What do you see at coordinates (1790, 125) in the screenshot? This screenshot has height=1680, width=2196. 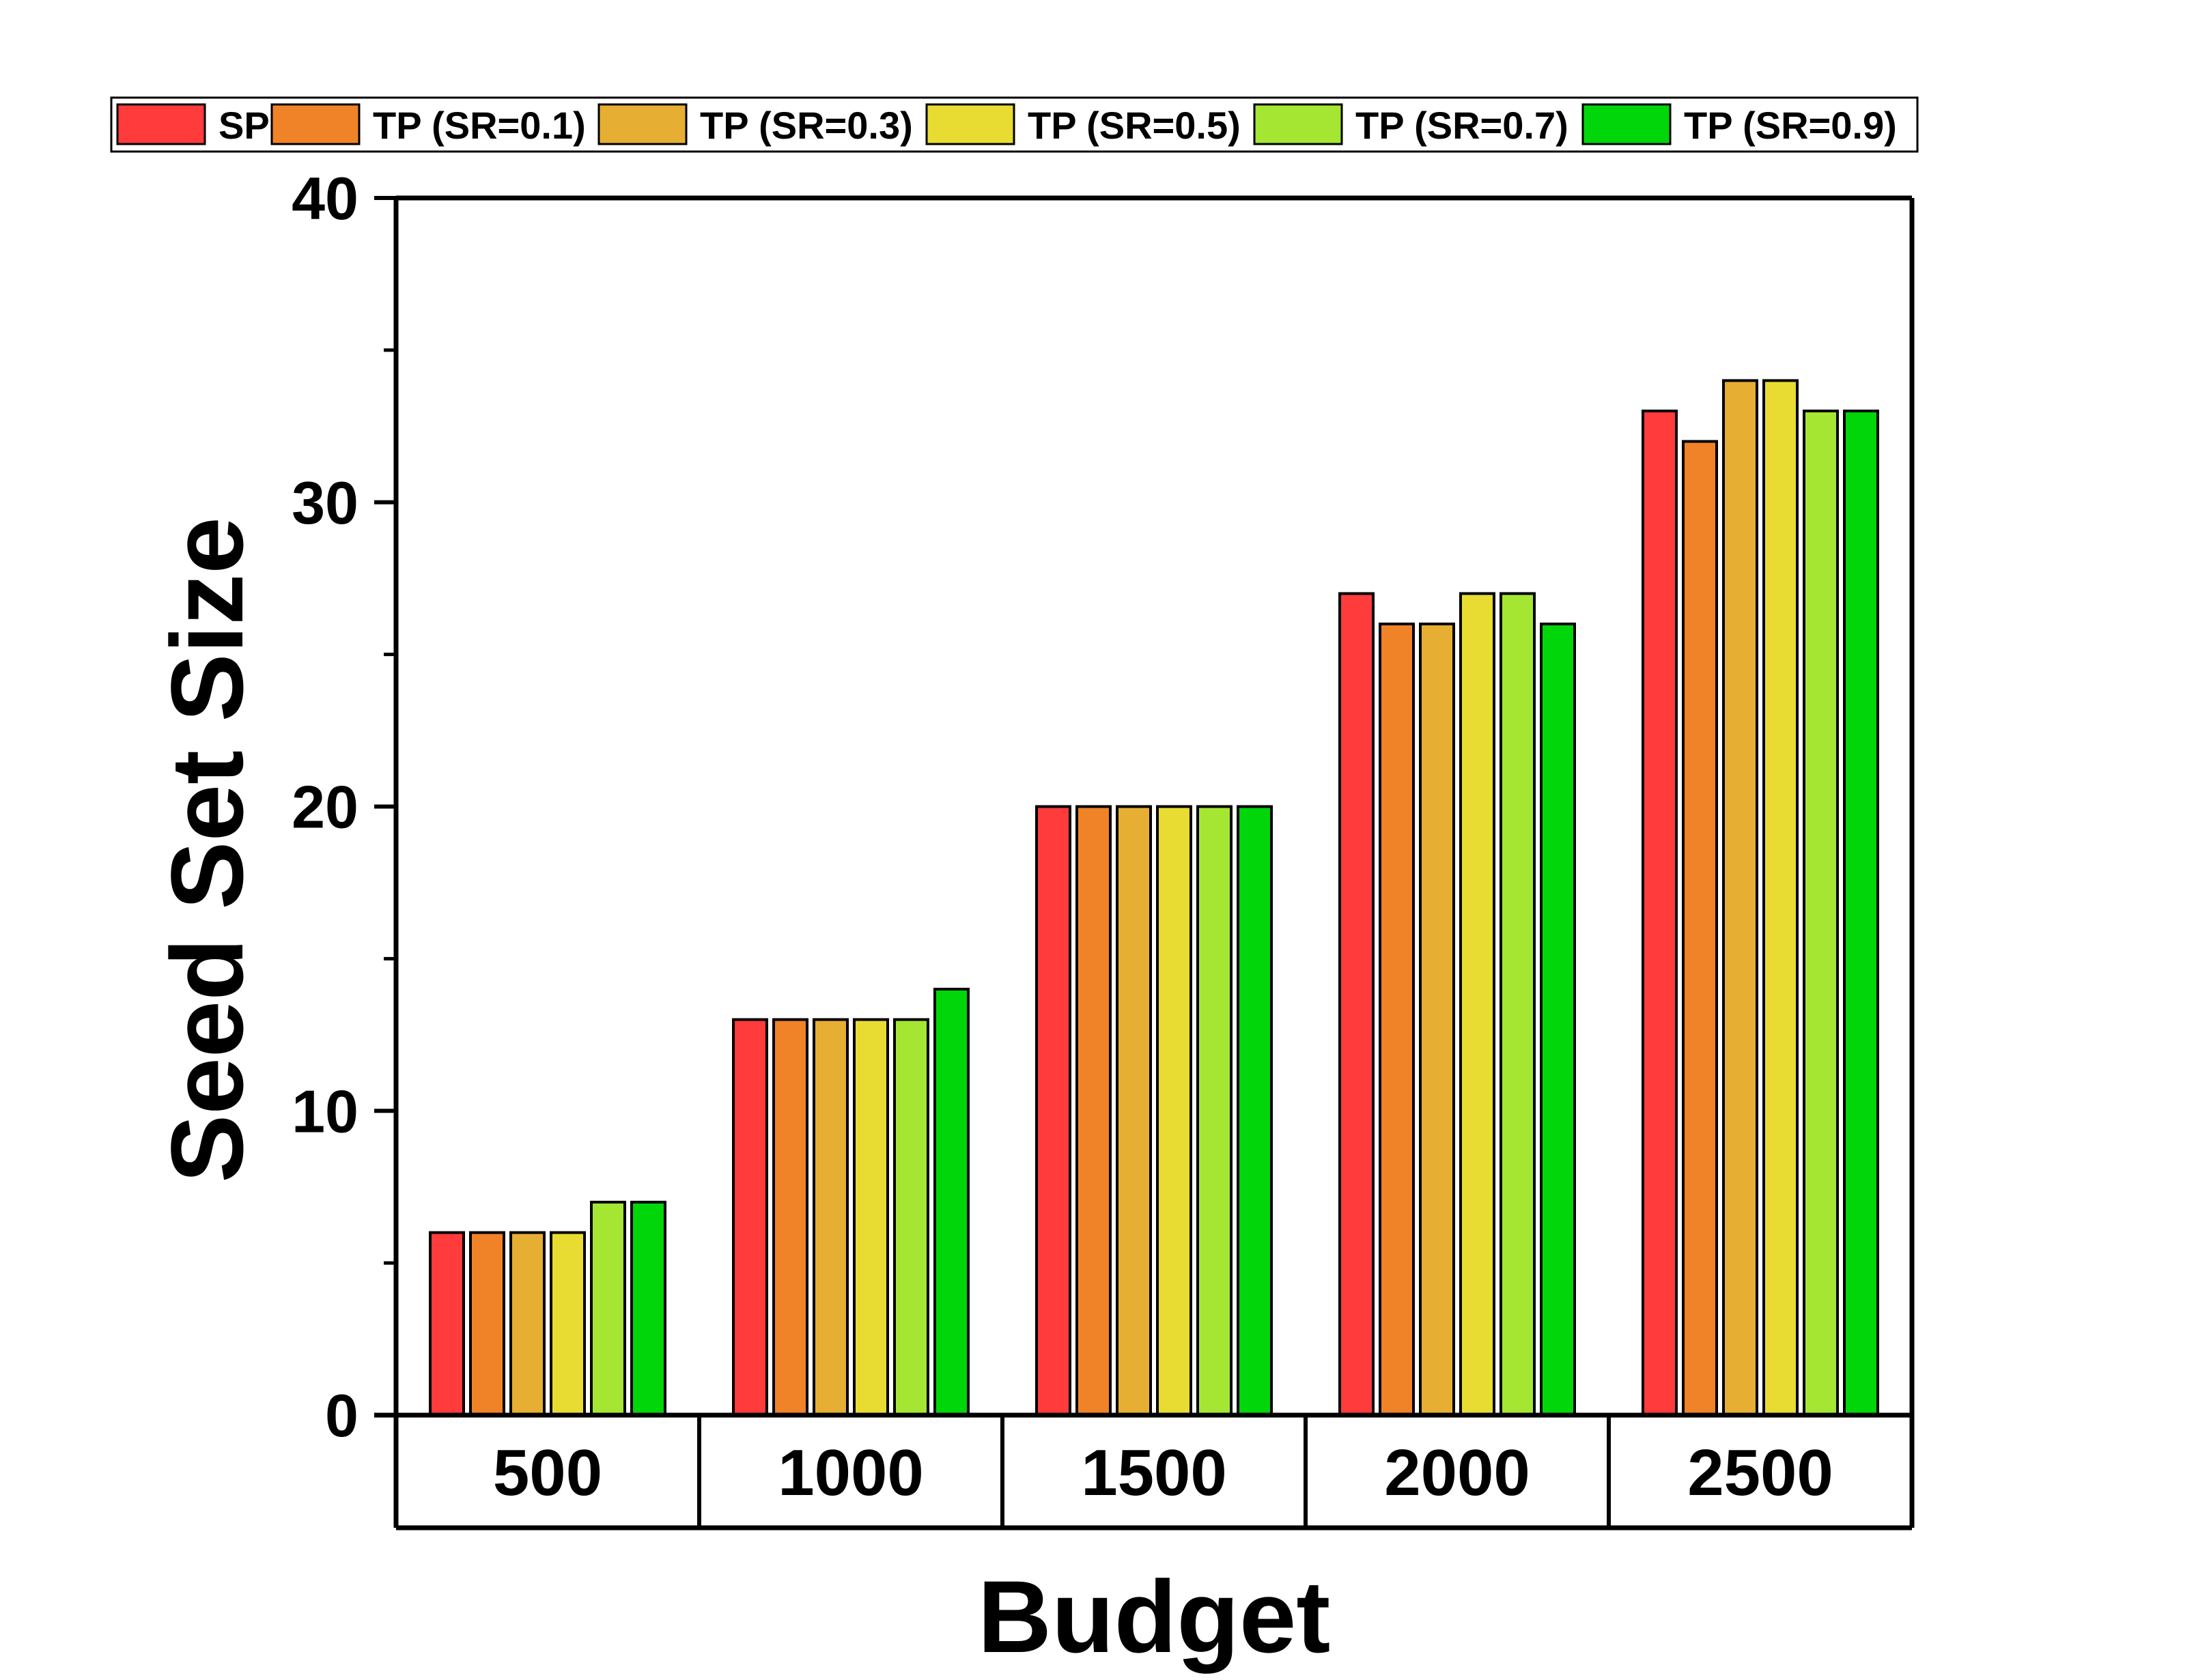 I see `legend-label: TP (SR=0.9)` at bounding box center [1790, 125].